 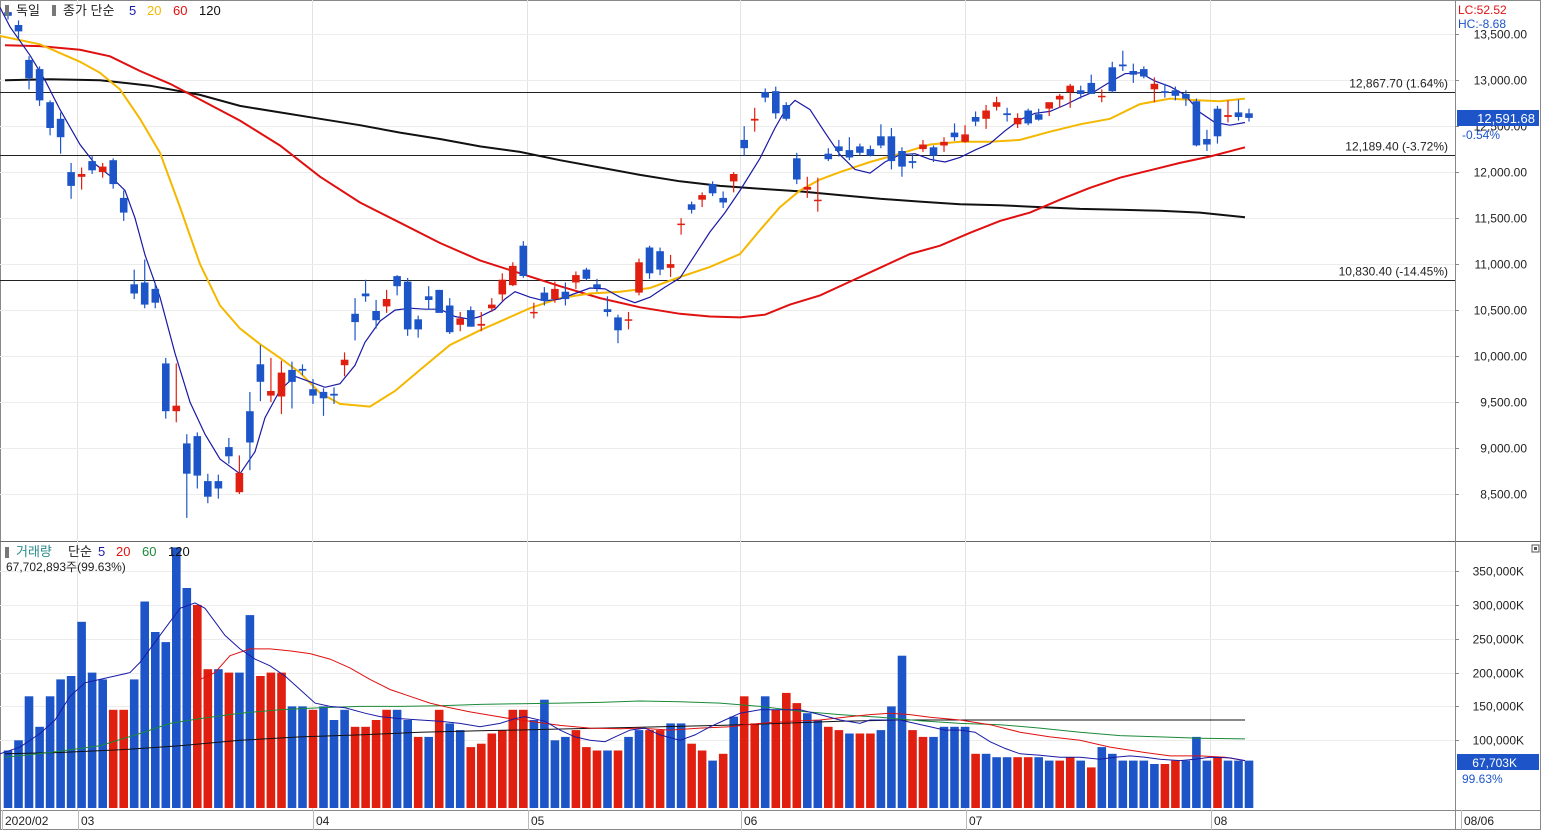 What do you see at coordinates (54, 10) in the screenshot?
I see `legend-toggle-icon` at bounding box center [54, 10].